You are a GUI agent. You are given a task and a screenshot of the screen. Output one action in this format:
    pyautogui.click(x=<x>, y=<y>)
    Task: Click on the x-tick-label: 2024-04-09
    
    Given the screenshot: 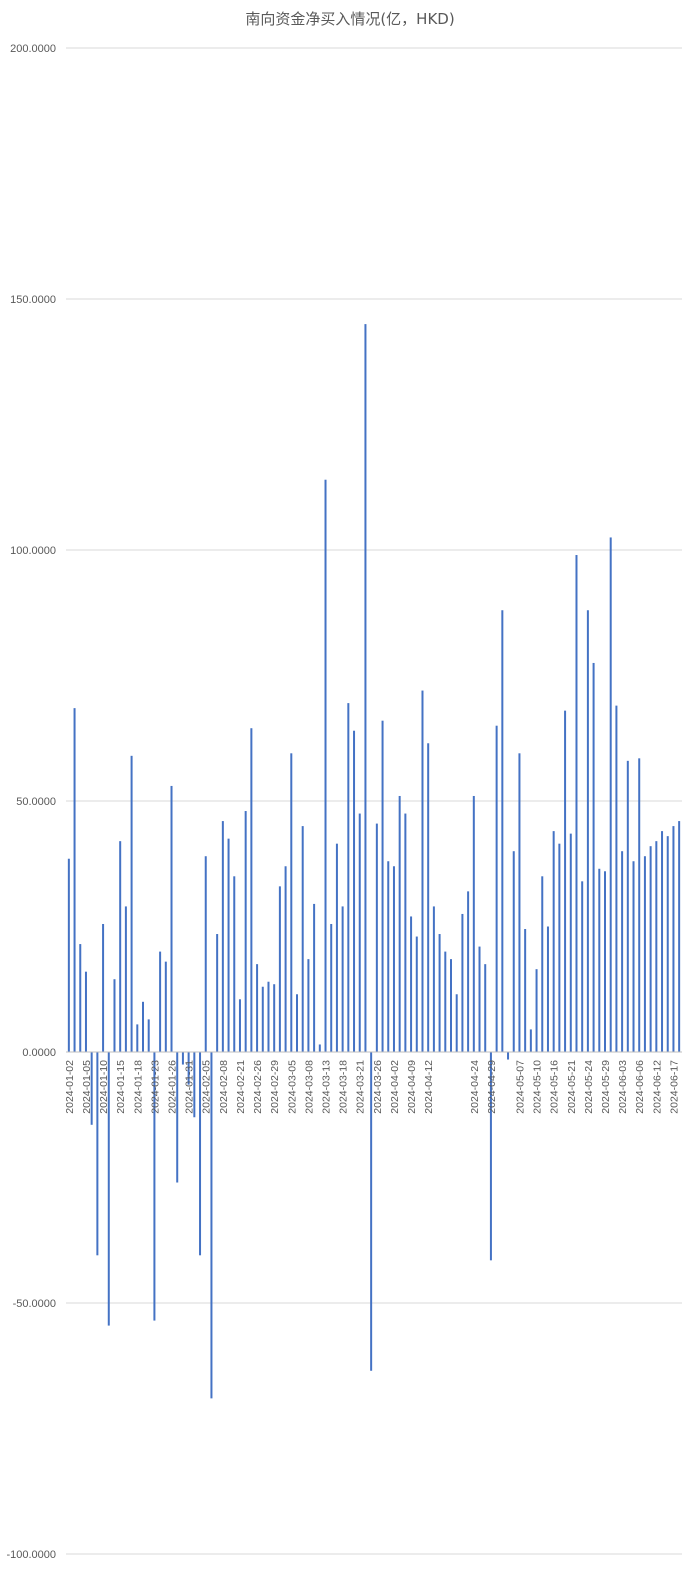 What is the action you would take?
    pyautogui.click(x=412, y=1087)
    